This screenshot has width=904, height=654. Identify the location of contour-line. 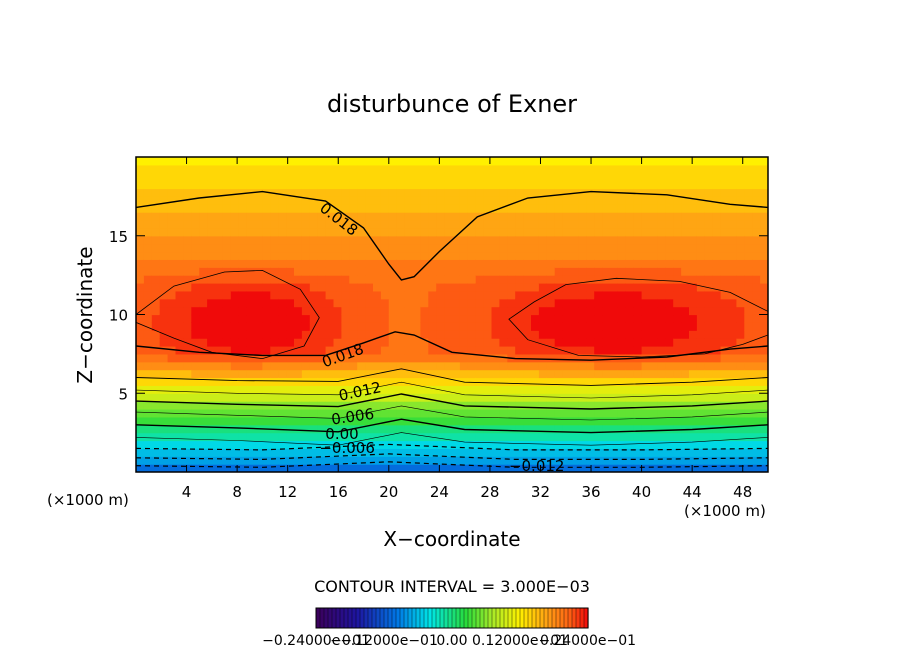
(452, 235).